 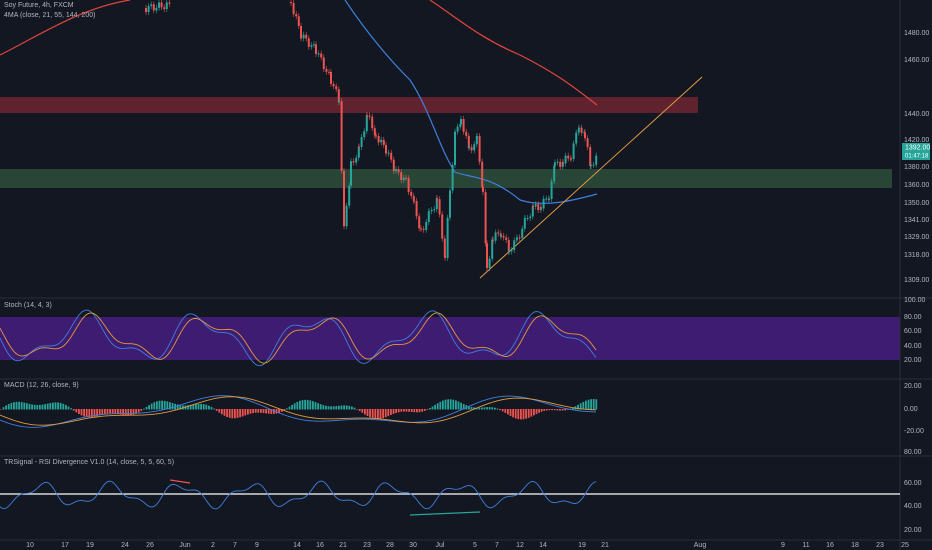 I want to click on time-label: 10, so click(x=30, y=545).